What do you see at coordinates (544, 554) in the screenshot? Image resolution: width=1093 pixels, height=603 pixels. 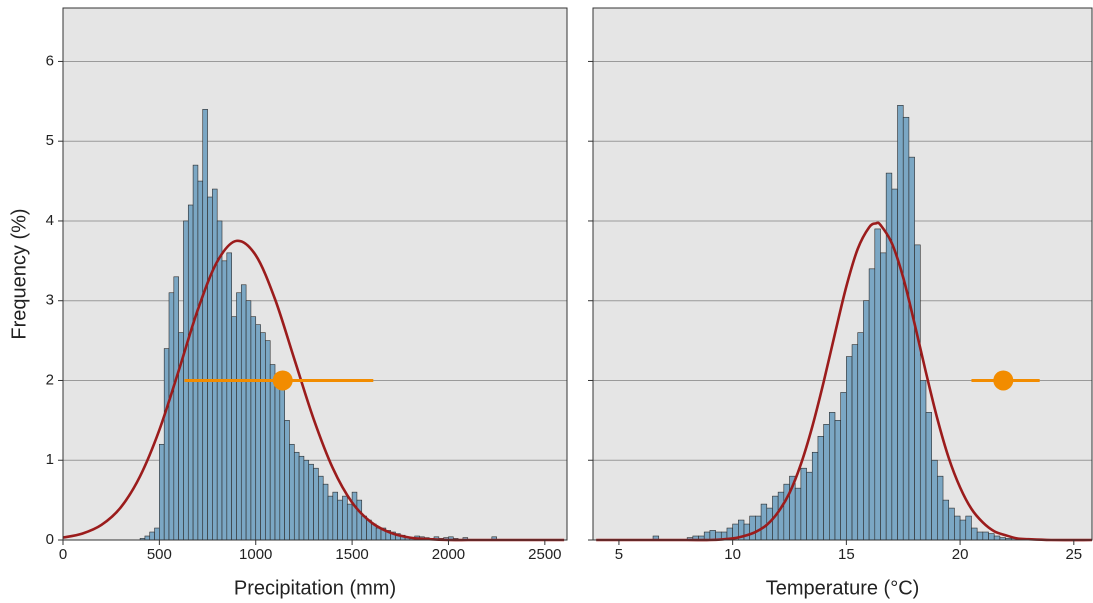 I see `x-tick-label: 2500` at bounding box center [544, 554].